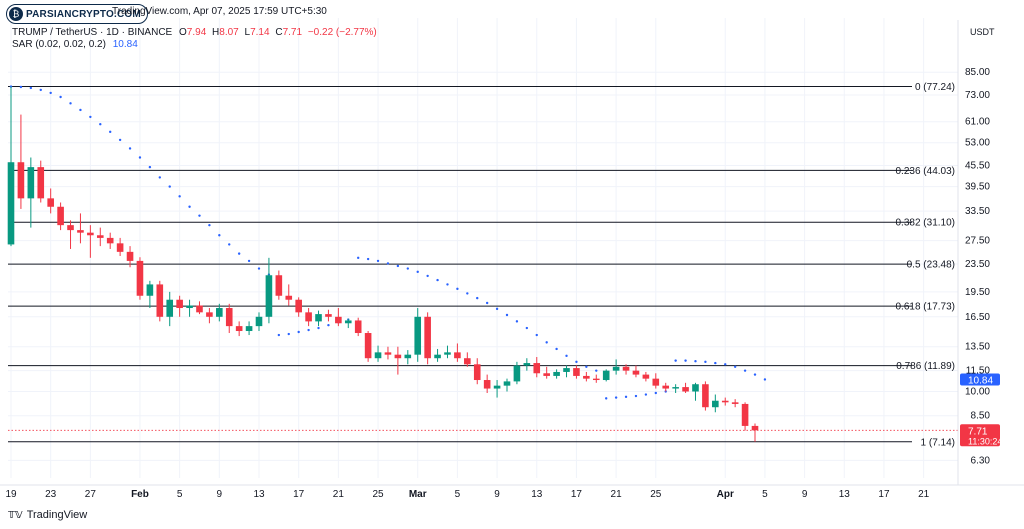 This screenshot has width=1024, height=529. Describe the element at coordinates (925, 366) in the screenshot. I see `fib-label: 0.786 (11.89)` at that location.